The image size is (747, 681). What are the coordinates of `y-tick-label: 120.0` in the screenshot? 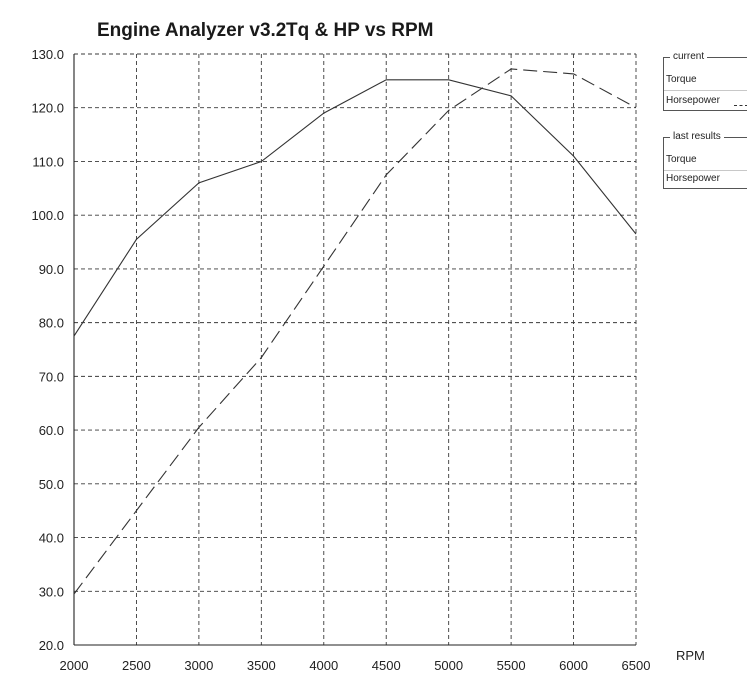 It's located at (47, 108).